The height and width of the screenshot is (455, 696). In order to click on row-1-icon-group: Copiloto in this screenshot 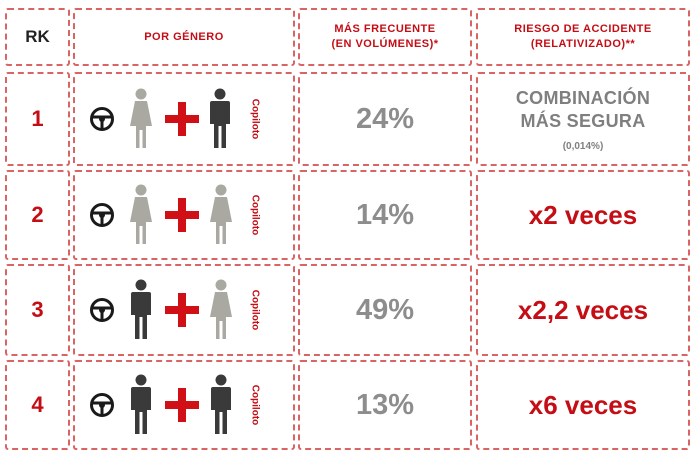, I will do `click(184, 119)`.